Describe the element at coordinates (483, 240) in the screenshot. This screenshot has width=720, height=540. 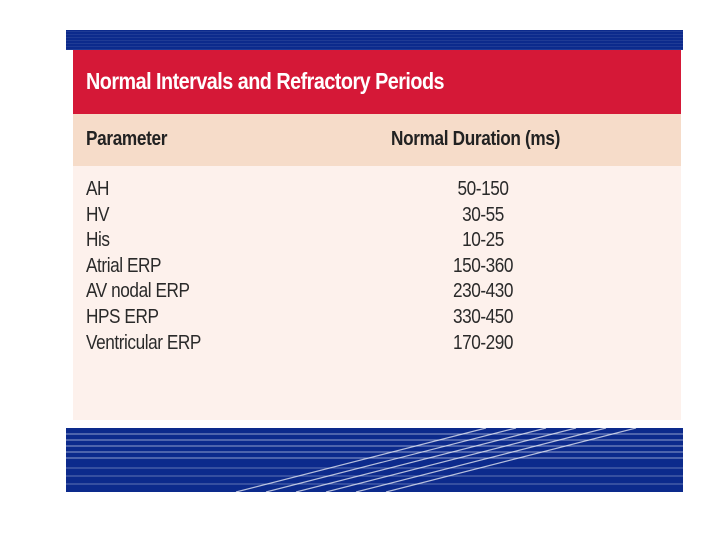
I see `cell-duration: 10-25` at that location.